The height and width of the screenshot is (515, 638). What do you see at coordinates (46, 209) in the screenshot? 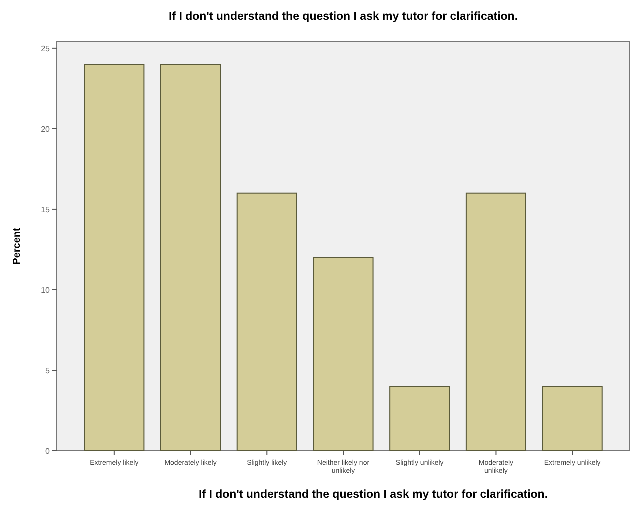
I see `y-tick-label: 15` at bounding box center [46, 209].